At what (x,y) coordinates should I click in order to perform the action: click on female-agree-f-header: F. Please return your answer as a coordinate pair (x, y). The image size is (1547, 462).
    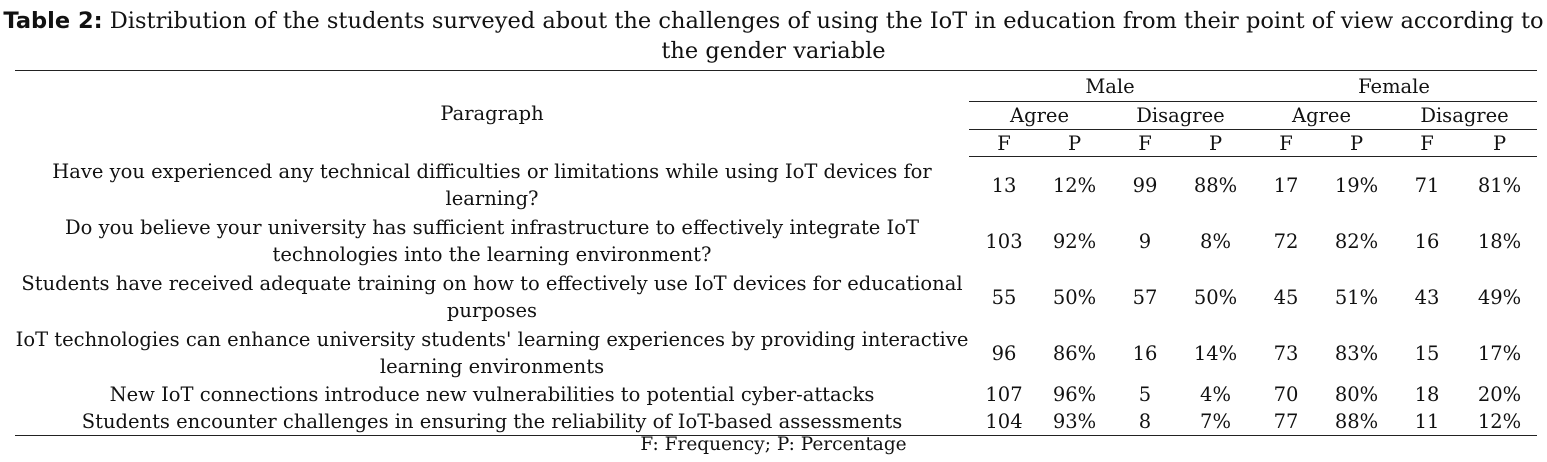
    Looking at the image, I should click on (1286, 143).